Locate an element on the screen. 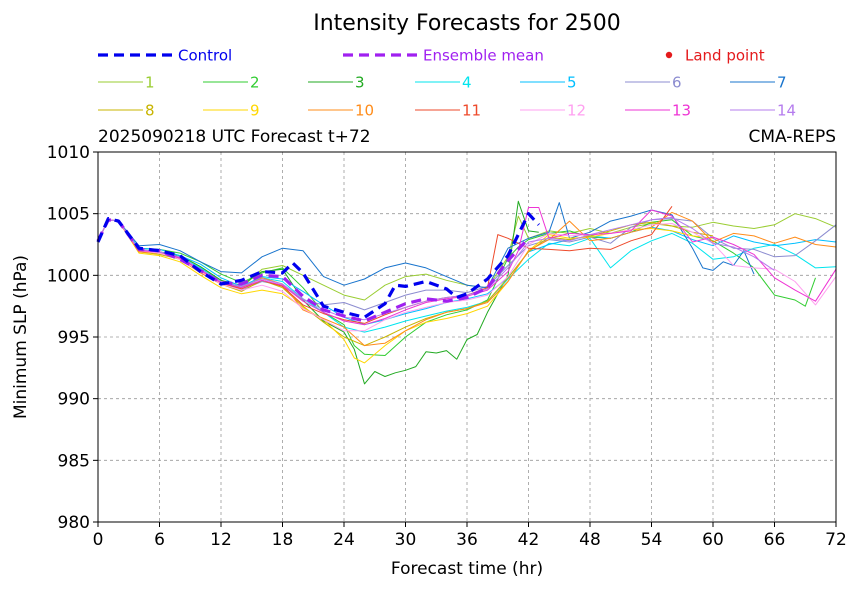 The image size is (860, 589). legend-label-control: Control is located at coordinates (205, 56).